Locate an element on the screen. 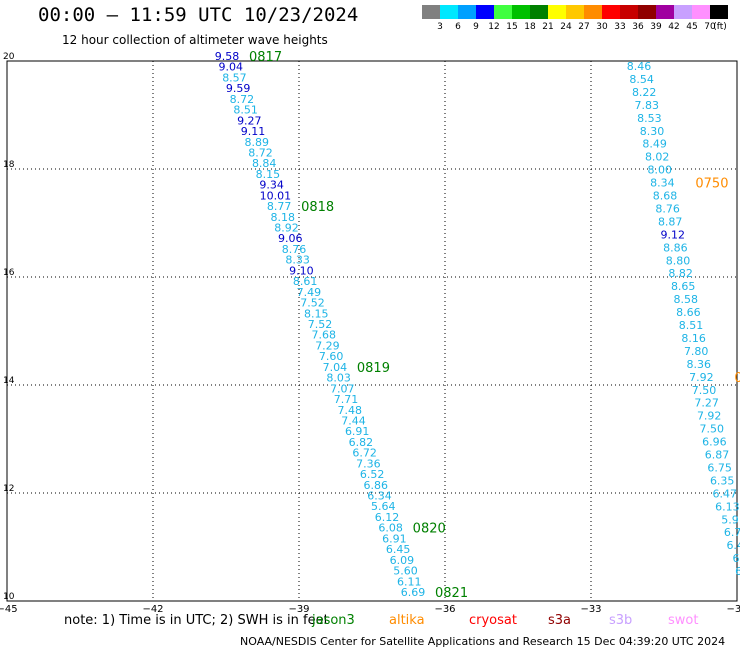 The width and height of the screenshot is (740, 650). track-a-value: 8.61 is located at coordinates (305, 281).